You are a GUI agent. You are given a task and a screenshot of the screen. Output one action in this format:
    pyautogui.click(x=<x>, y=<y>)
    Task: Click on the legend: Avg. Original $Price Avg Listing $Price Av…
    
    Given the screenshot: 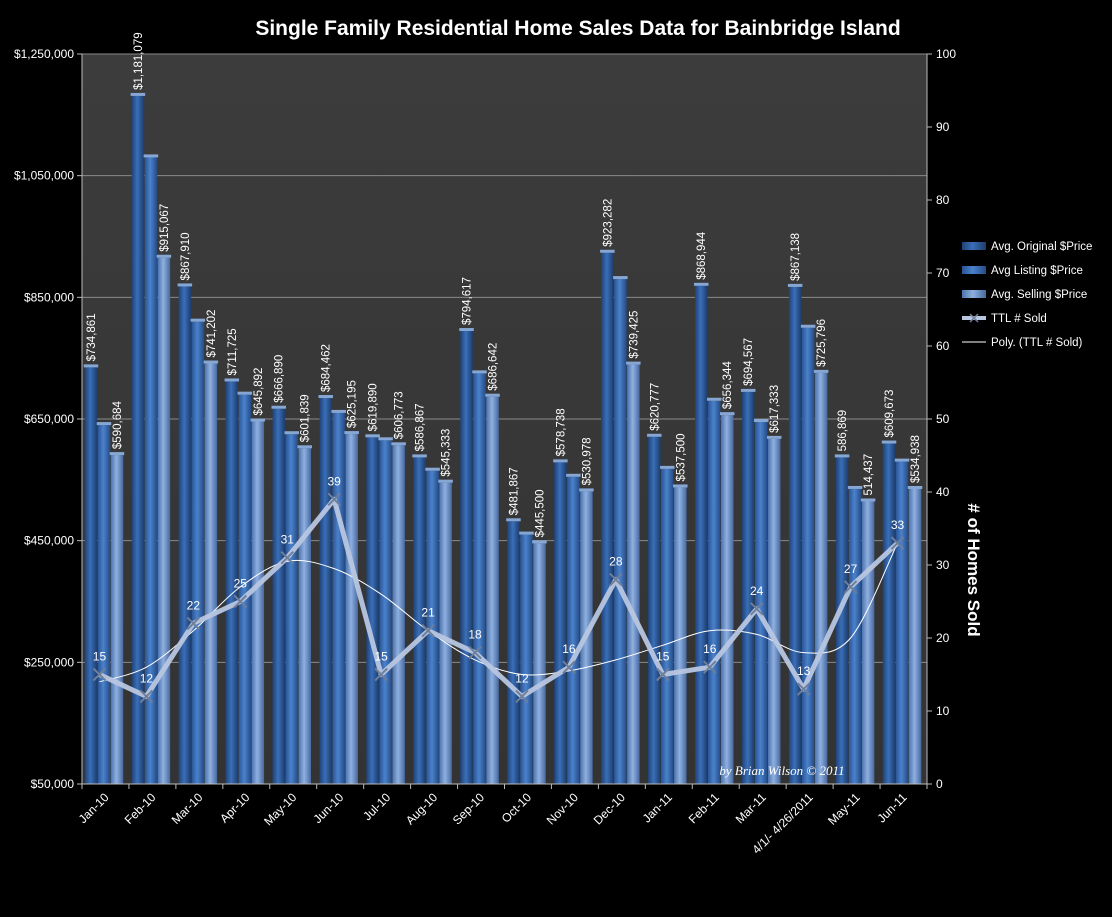 What is the action you would take?
    pyautogui.click(x=1027, y=295)
    